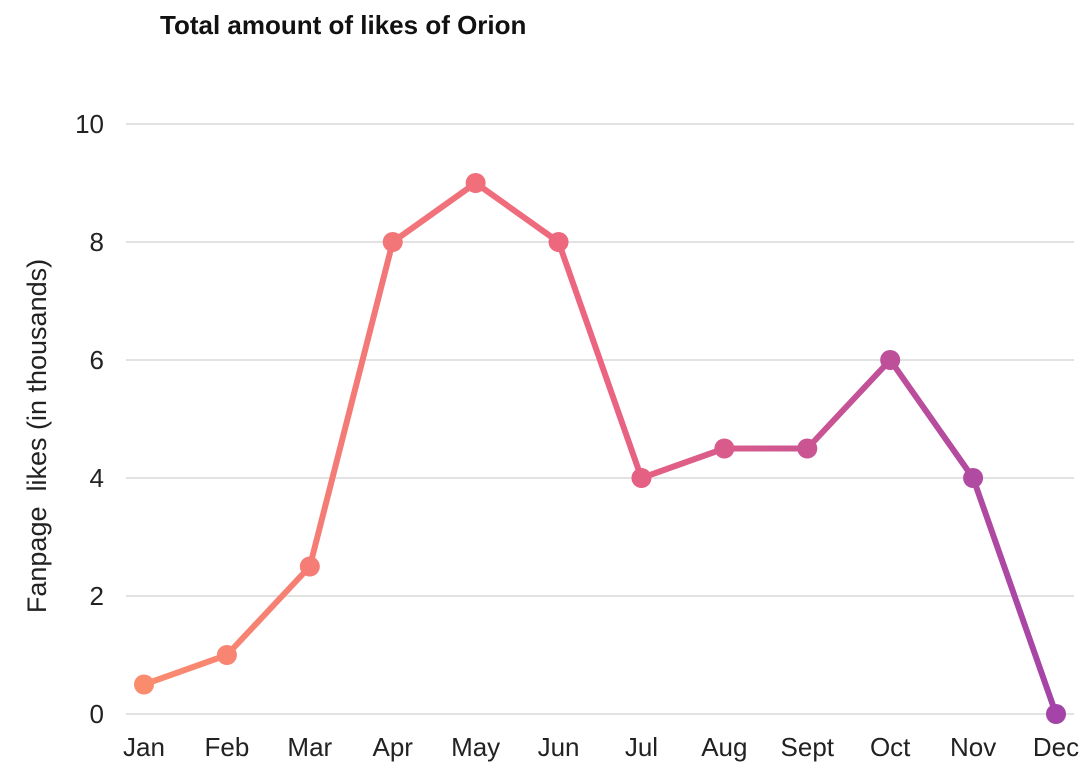  I want to click on x-tick-label-aug: Aug, so click(724, 747).